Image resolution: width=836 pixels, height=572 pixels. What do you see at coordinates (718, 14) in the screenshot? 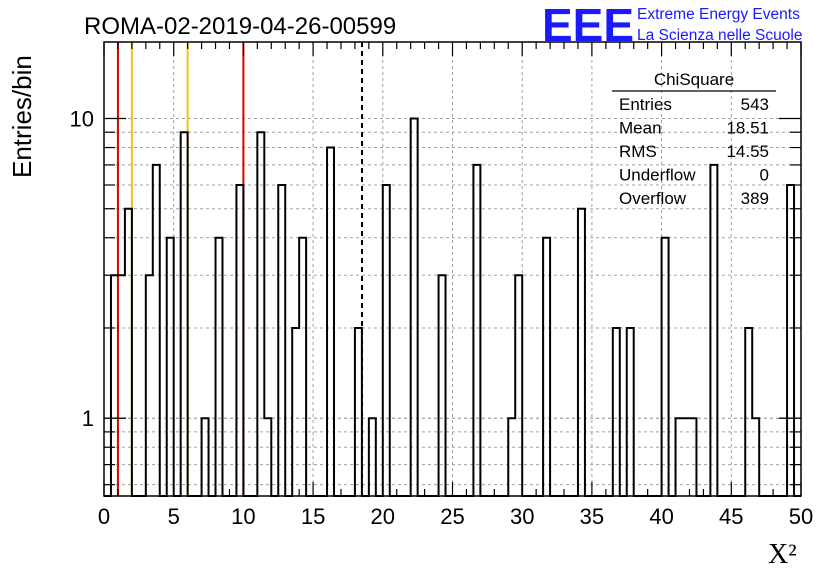
I see `logo-line-1: Extreme Energy Events` at bounding box center [718, 14].